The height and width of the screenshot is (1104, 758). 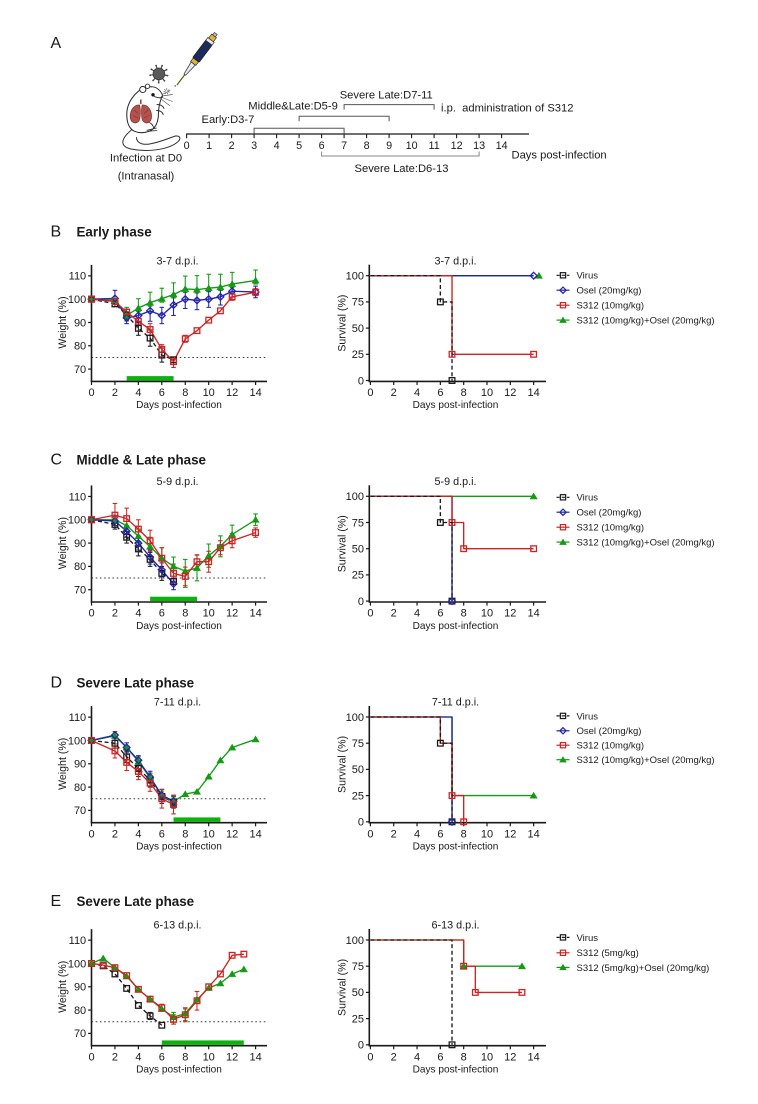 What do you see at coordinates (63, 543) in the screenshot?
I see `svg-text: Weight (%)` at bounding box center [63, 543].